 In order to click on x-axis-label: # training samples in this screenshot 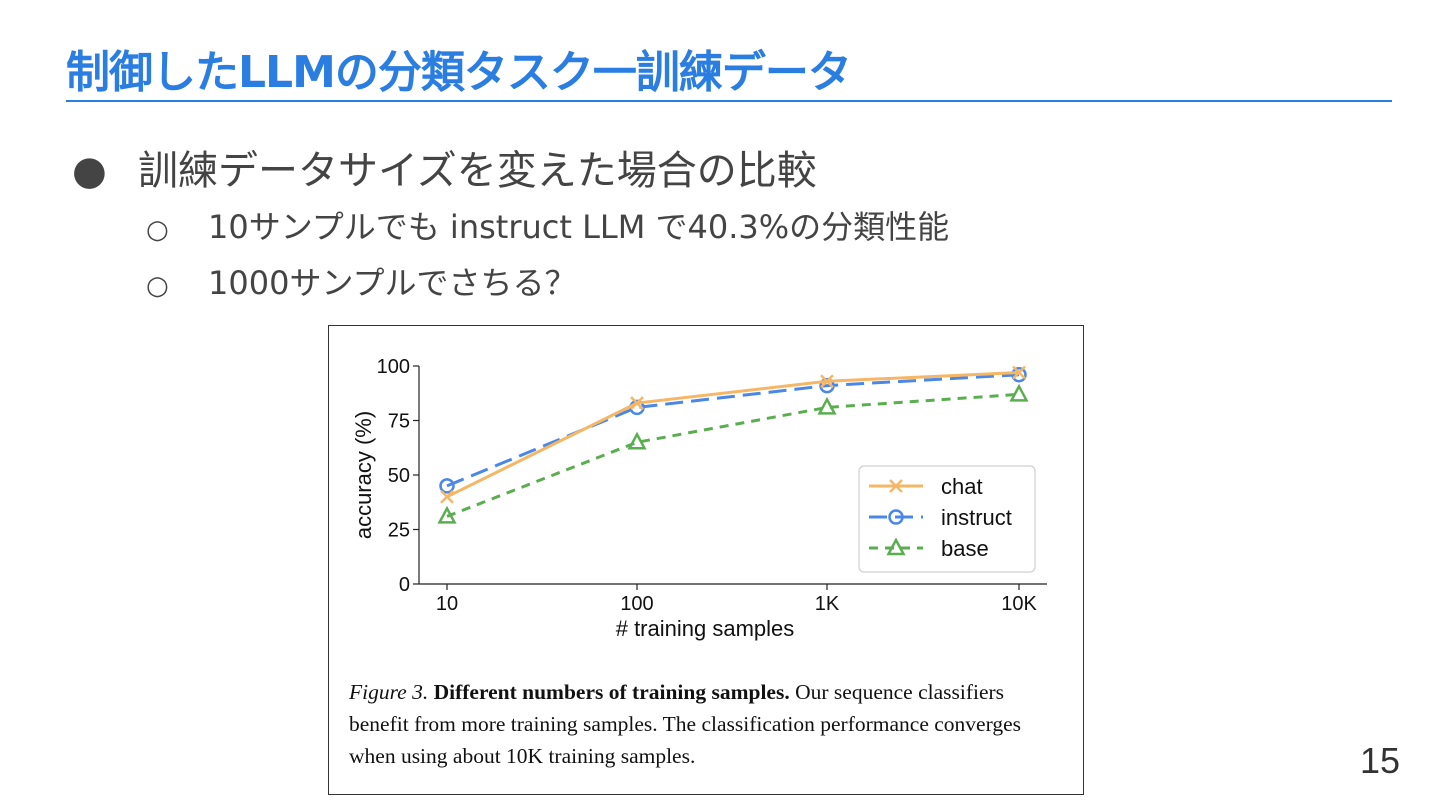, I will do `click(705, 628)`.